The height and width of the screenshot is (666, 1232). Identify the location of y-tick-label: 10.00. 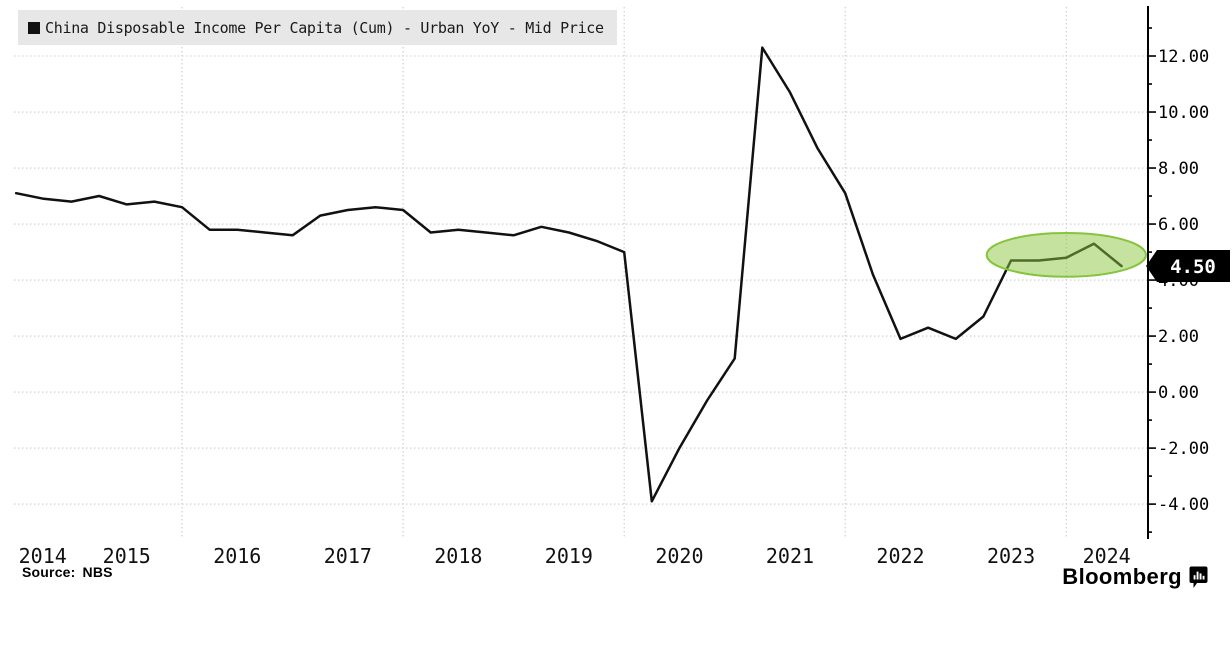
(1183, 113).